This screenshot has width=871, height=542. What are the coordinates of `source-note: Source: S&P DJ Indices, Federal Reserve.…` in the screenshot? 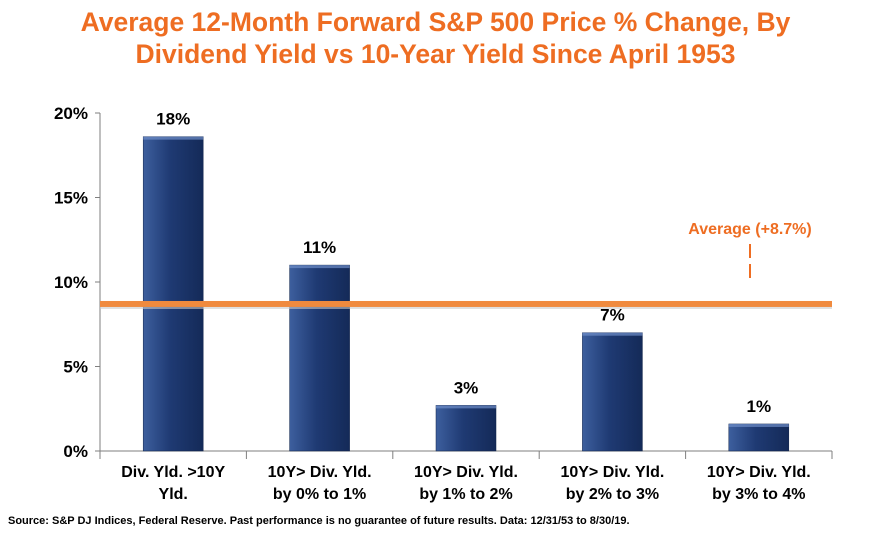 It's located at (319, 521).